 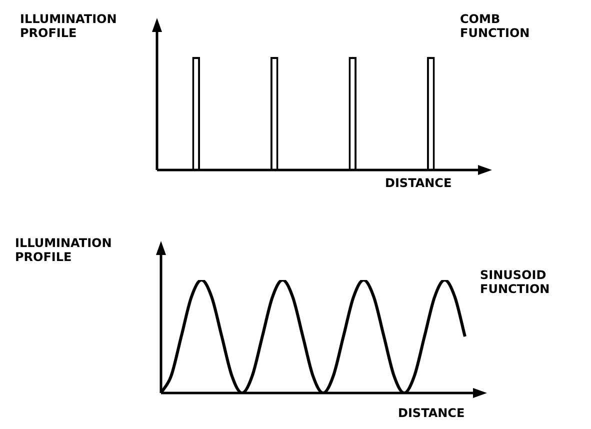 I want to click on chart-title: COMB FUNCTION, so click(x=495, y=26).